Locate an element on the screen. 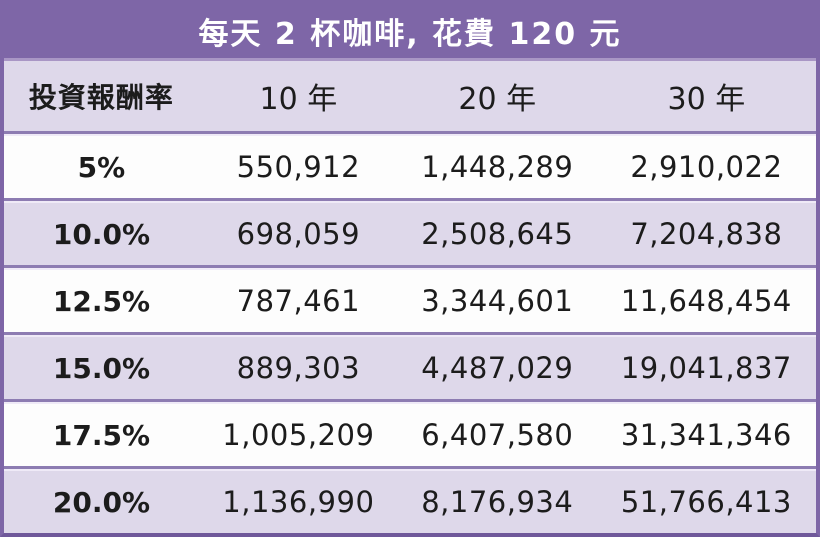 This screenshot has width=820, height=537. value-cell-30y: 7,204,838 is located at coordinates (706, 234).